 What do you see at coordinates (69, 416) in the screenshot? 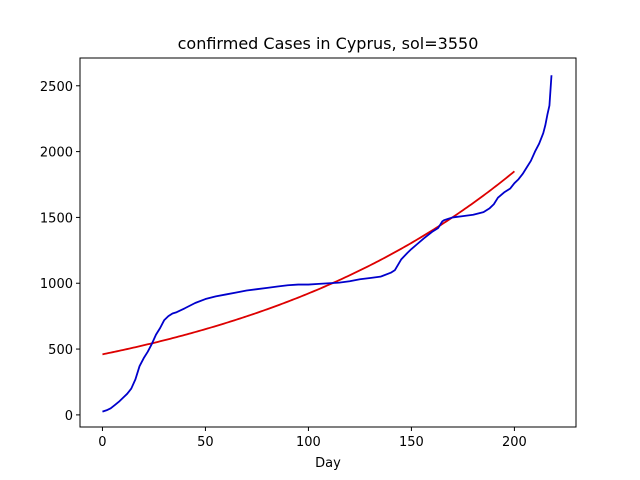
I see `y-tick-label: 0` at bounding box center [69, 416].